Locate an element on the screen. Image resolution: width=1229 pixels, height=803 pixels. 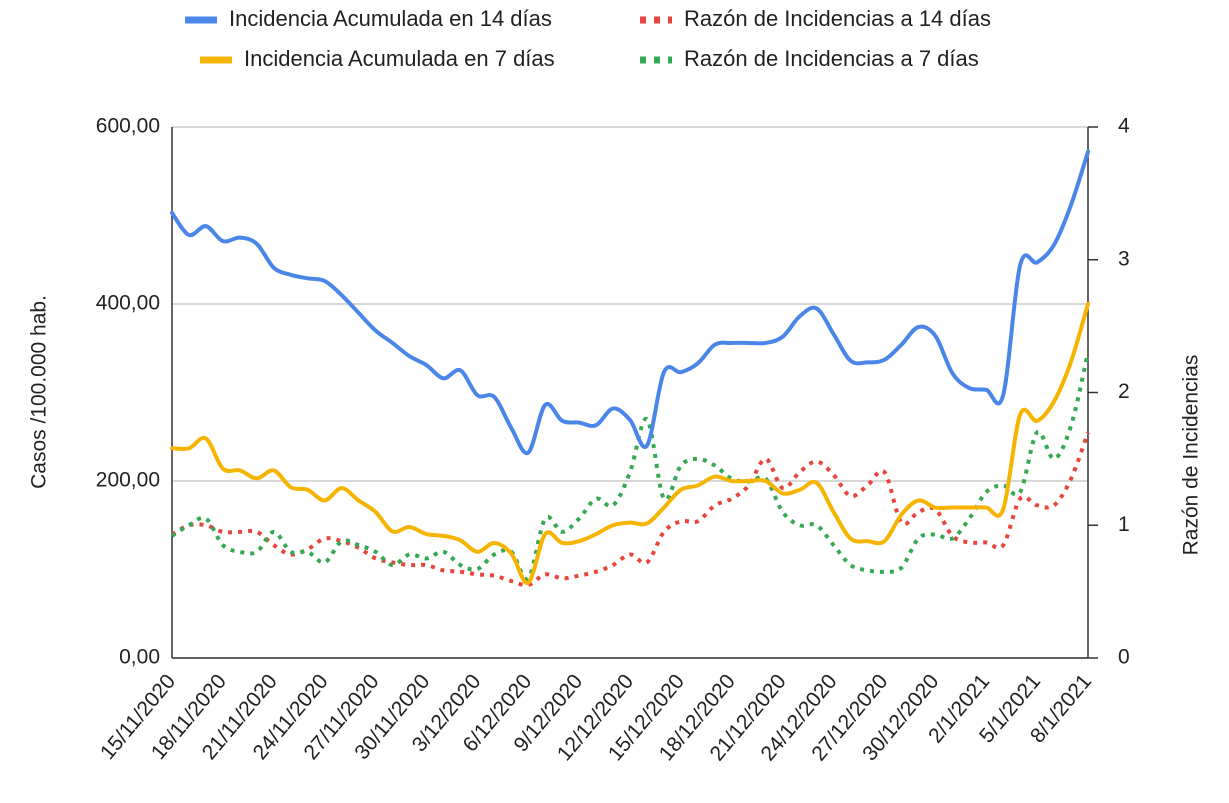
legend-label: Razón de Incidencias a 7 días is located at coordinates (831, 58).